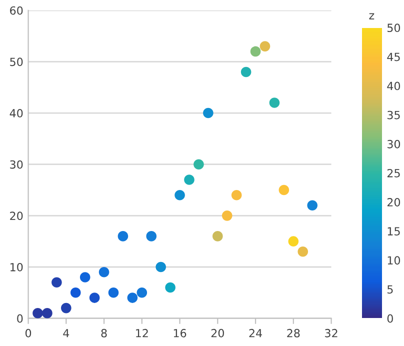  Describe the element at coordinates (16, 10) in the screenshot. I see `y-tick-label: 60` at that location.